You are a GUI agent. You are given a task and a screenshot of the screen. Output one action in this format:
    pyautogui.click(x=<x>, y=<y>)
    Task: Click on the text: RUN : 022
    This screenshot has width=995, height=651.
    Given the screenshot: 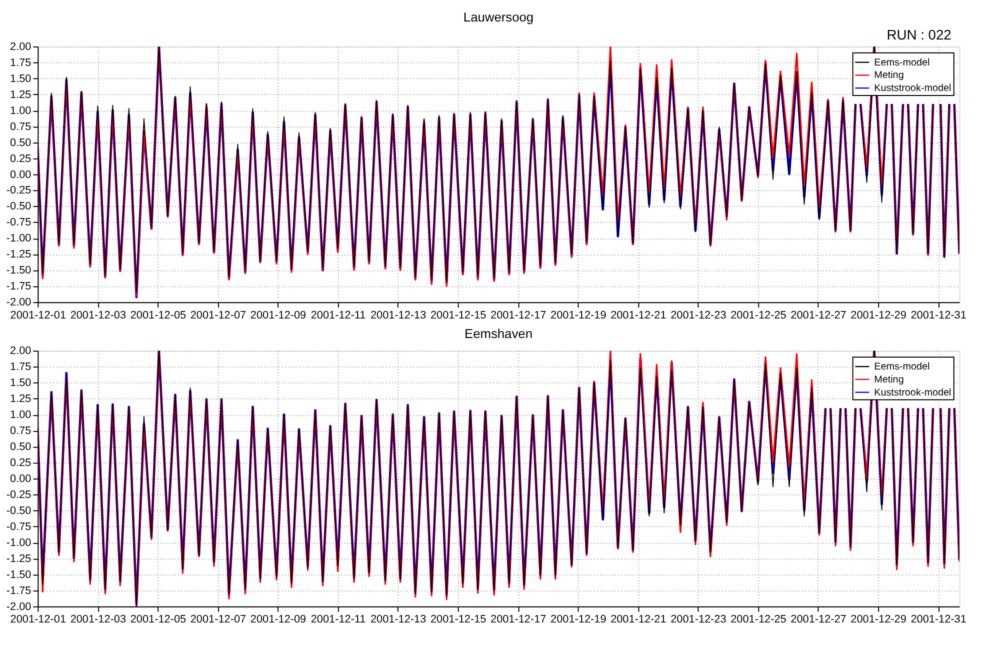 What is the action you would take?
    pyautogui.click(x=919, y=34)
    